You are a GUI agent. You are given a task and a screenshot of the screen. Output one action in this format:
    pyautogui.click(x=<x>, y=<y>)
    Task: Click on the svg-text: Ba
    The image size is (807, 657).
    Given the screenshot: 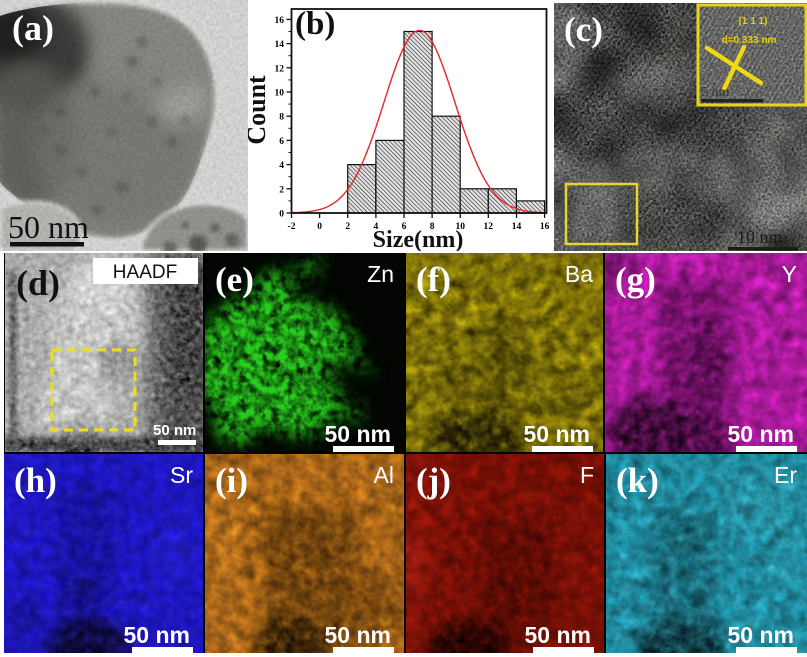 What is the action you would take?
    pyautogui.click(x=579, y=274)
    